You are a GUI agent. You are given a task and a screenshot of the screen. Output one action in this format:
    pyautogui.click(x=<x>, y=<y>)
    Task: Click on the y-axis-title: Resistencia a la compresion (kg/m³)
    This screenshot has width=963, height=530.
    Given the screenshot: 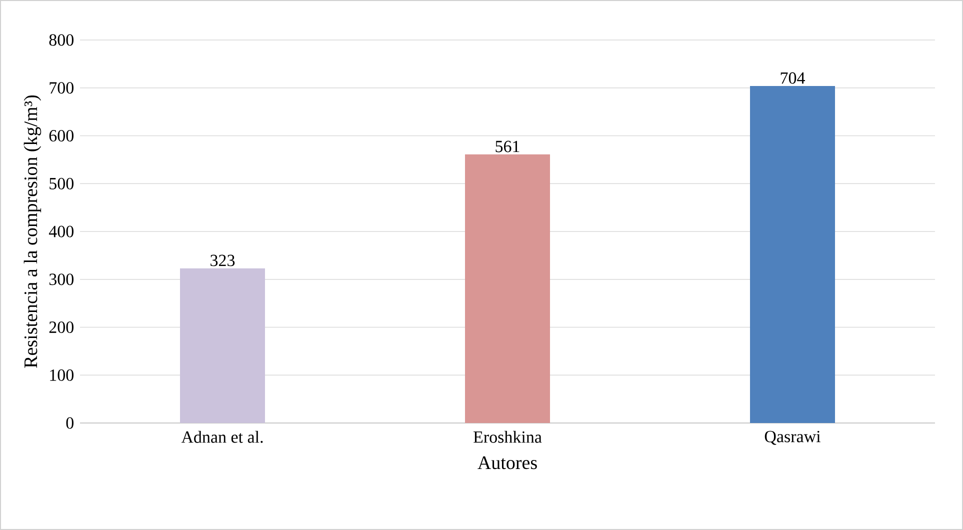 What is the action you would take?
    pyautogui.click(x=33, y=231)
    